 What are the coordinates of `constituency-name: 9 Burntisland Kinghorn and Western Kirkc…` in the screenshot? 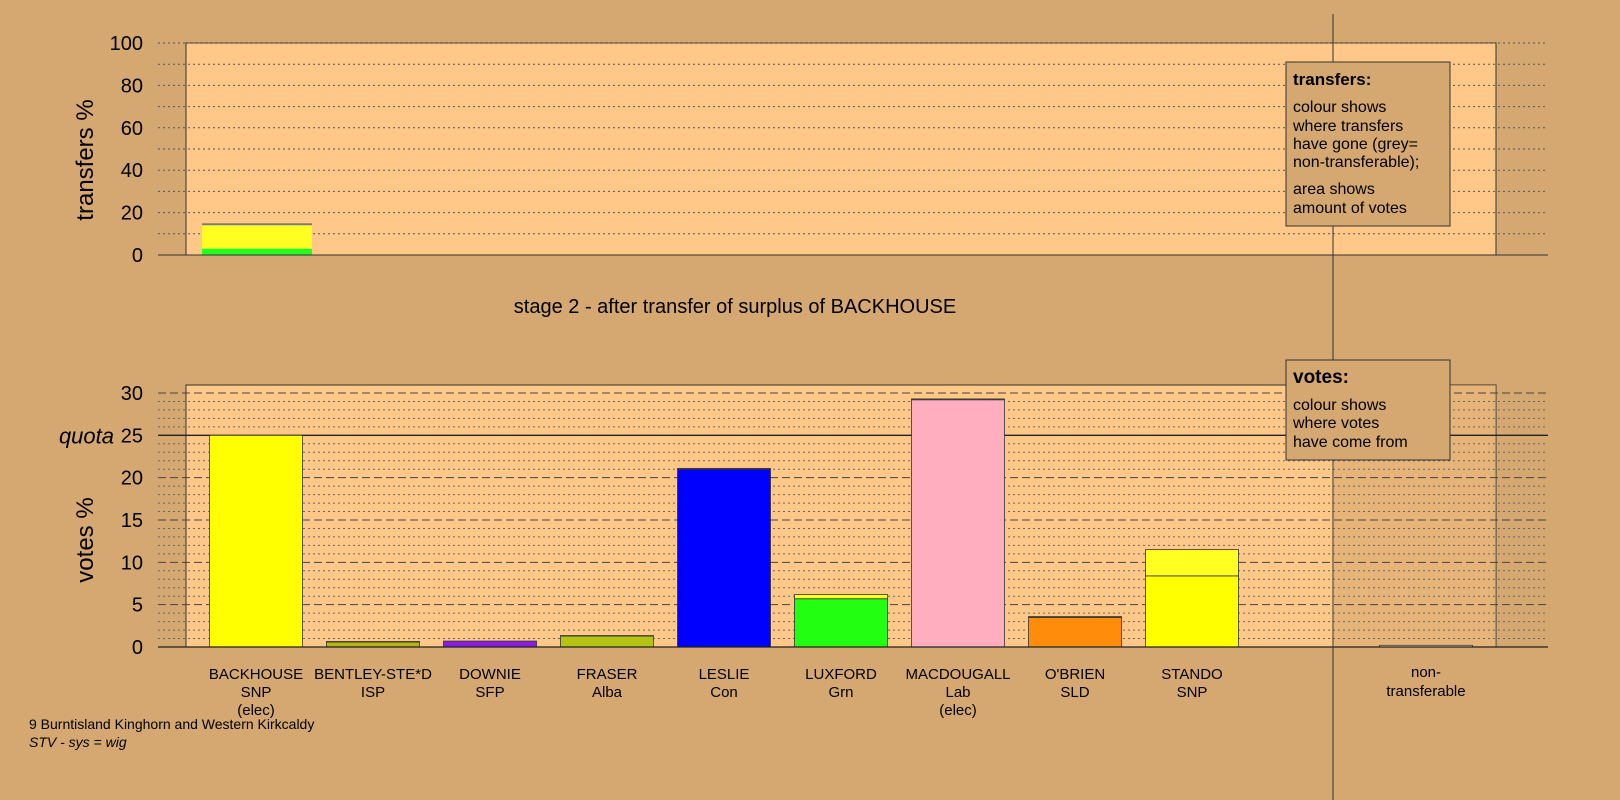 It's located at (171, 724).